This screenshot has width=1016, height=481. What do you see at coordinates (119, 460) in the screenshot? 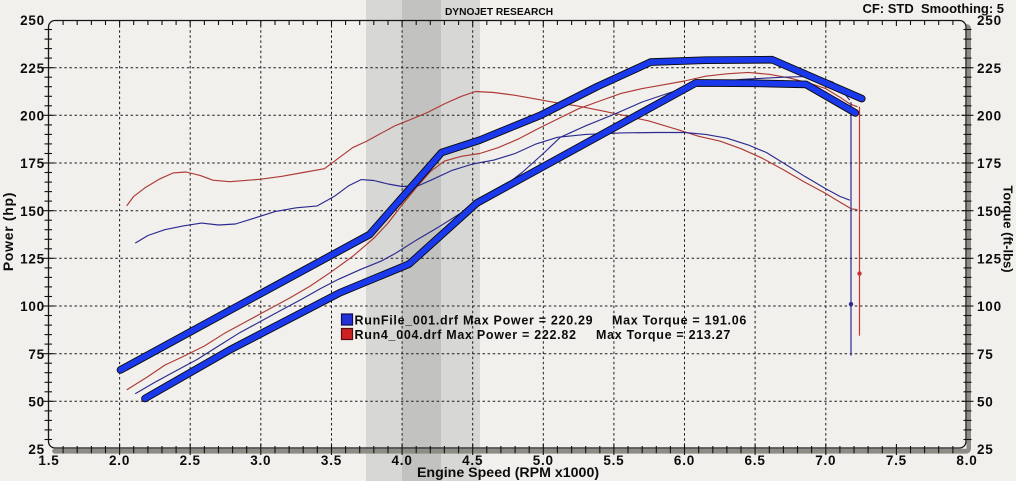
I see `svg-text: 2.0` at bounding box center [119, 460].